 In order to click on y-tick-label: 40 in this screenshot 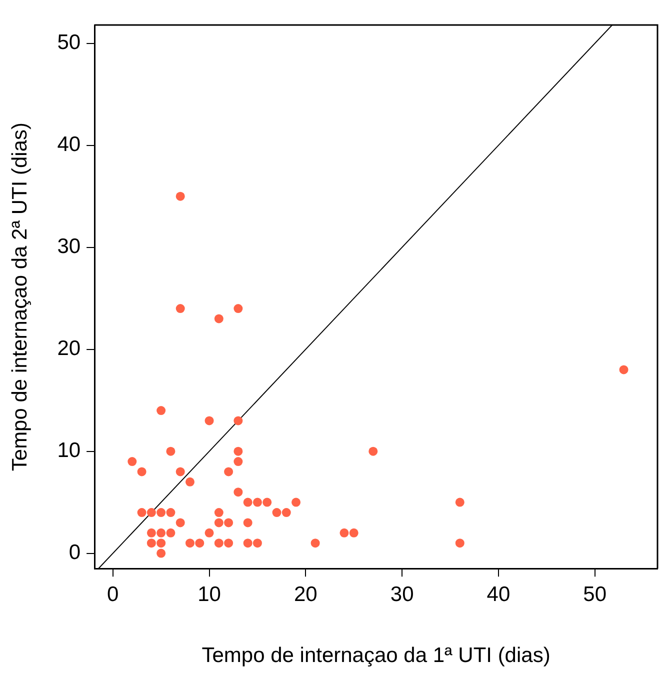, I will do `click(69, 144)`.